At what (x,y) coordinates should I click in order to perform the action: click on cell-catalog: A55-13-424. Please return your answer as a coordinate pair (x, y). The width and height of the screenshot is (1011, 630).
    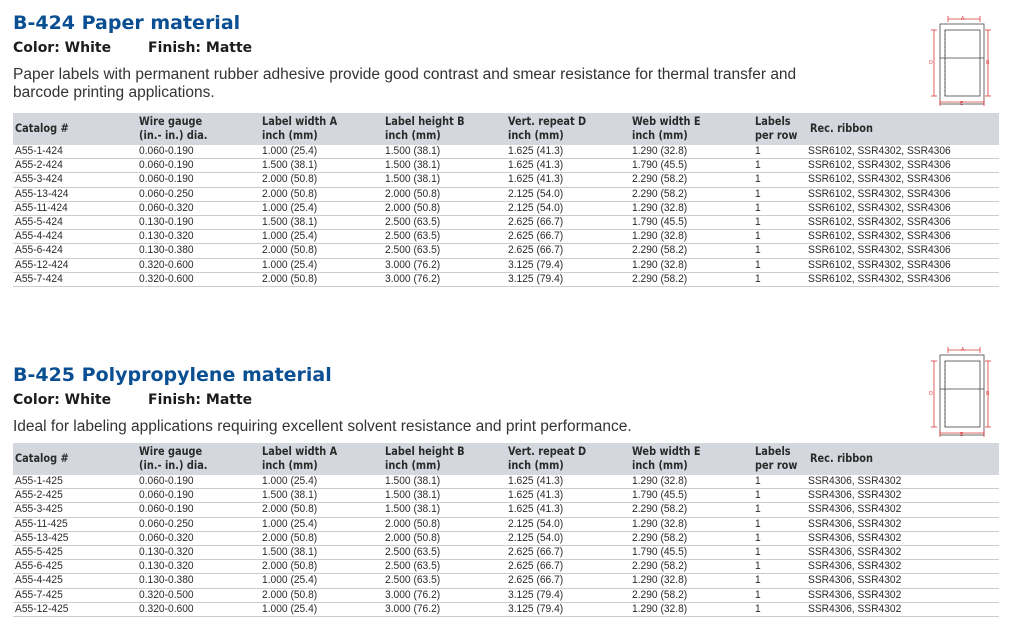
    Looking at the image, I should click on (42, 193).